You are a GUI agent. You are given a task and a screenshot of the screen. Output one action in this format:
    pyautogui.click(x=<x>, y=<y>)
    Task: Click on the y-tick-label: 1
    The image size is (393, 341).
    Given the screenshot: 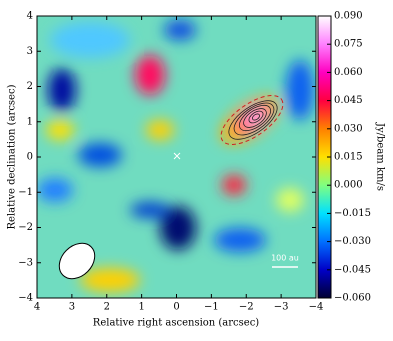 What is the action you would take?
    pyautogui.click(x=30, y=121)
    